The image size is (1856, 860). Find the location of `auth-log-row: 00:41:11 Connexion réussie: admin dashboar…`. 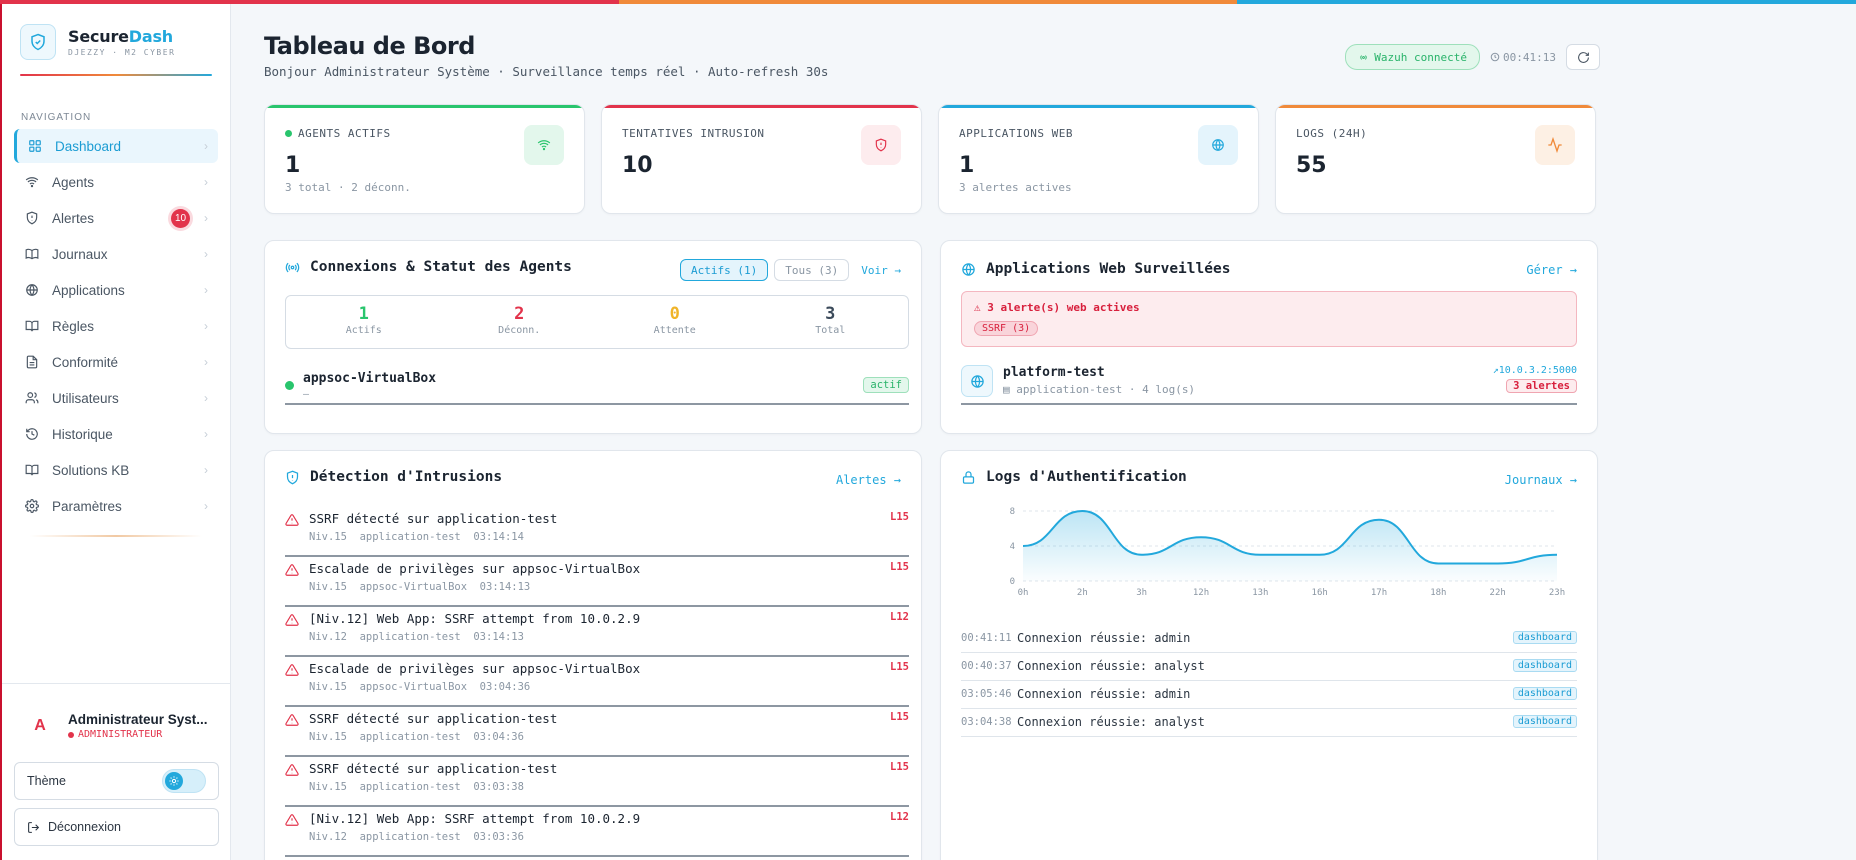

auth-log-row: 00:41:11 Connexion réussie: admin dashboar… is located at coordinates (1269, 639).